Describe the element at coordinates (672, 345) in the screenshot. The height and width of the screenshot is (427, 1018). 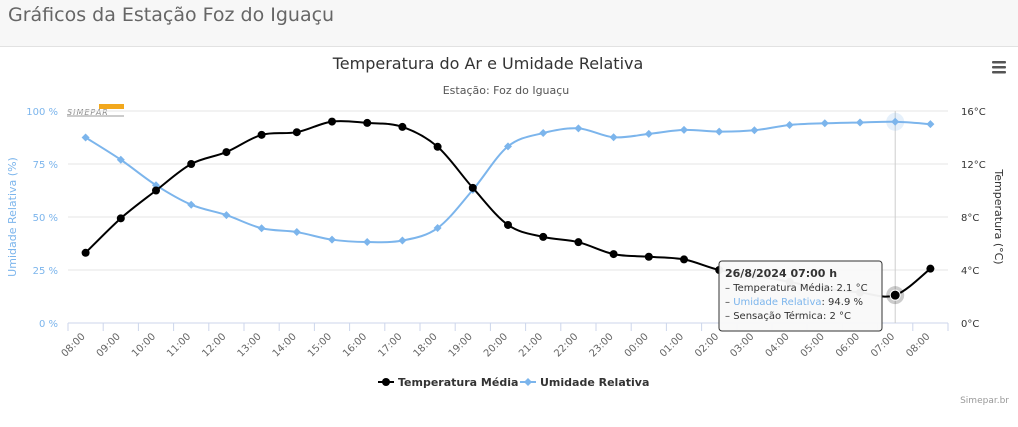
I see `x-tick-label: 01:00` at that location.